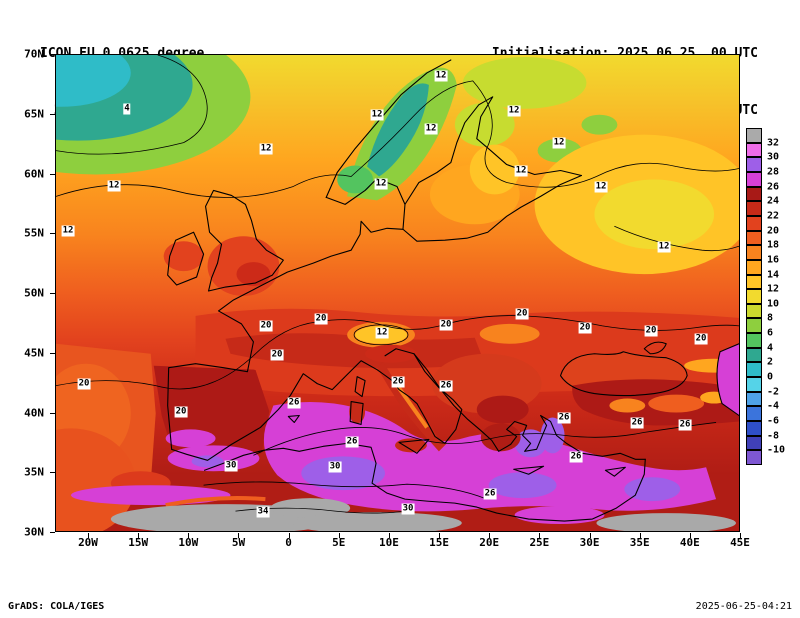 The height and width of the screenshot is (618, 800). I want to click on lon-tick-label: 5E, so click(339, 542).